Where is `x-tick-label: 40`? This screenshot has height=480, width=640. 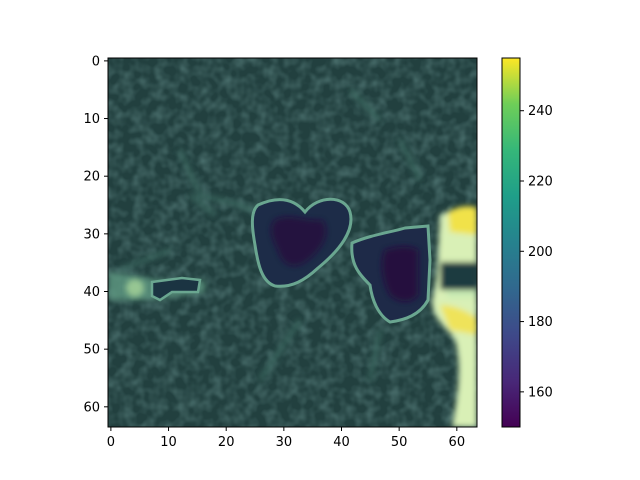 x-tick-label: 40 is located at coordinates (341, 442).